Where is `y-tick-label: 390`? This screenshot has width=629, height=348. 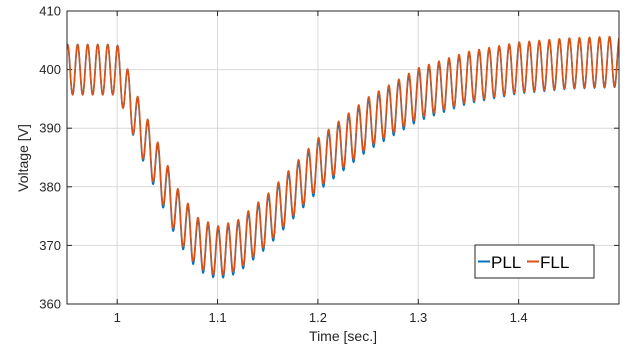 y-tick-label: 390 is located at coordinates (50, 128).